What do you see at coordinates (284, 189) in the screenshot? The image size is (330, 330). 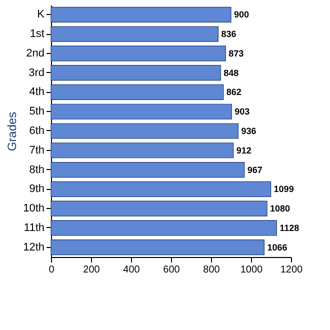 I see `data-label: 1099` at bounding box center [284, 189].